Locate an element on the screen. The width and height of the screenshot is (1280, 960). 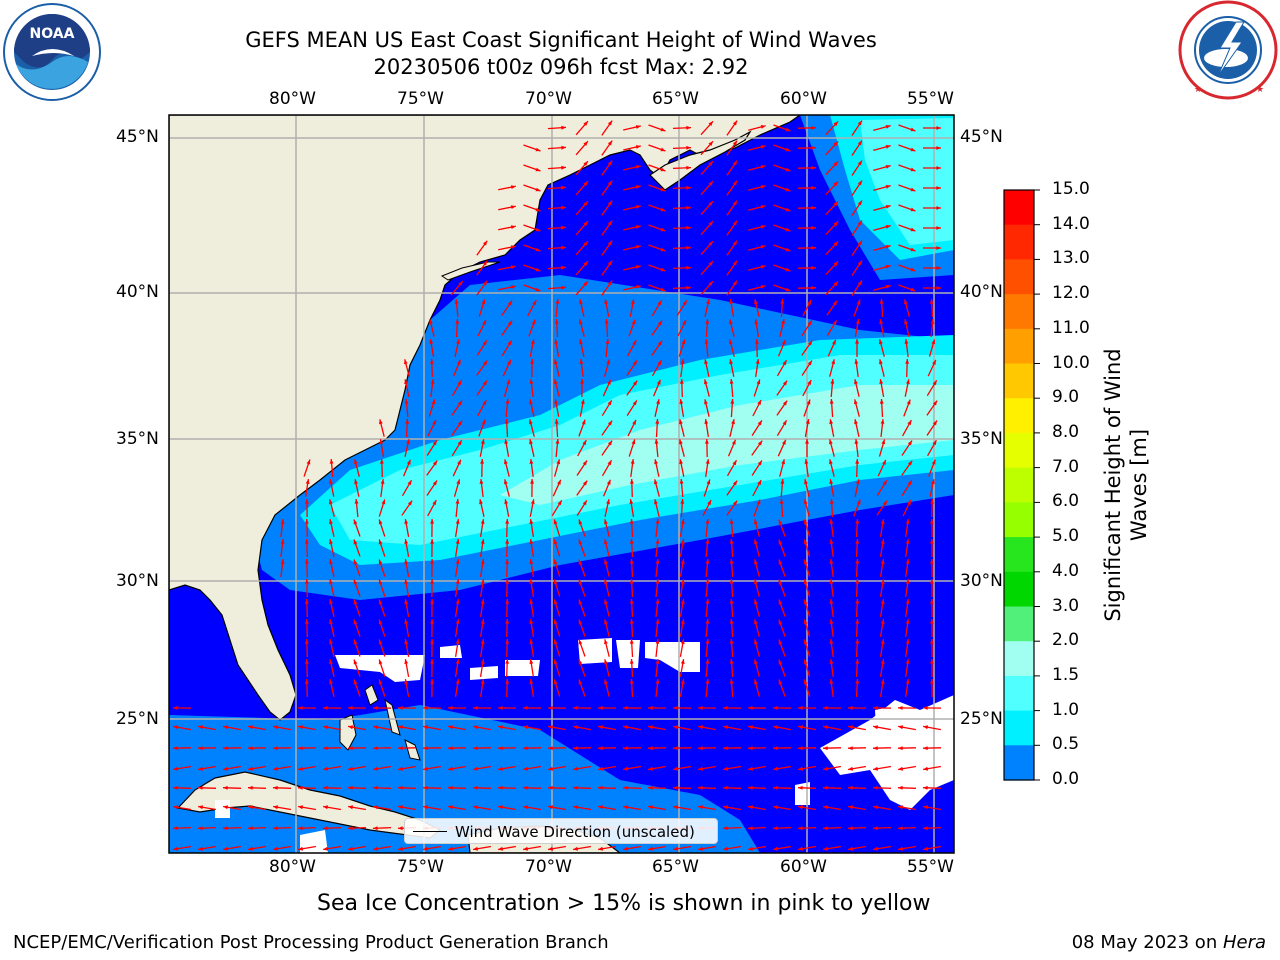
lat-label-left-45n: 45°N is located at coordinates (137, 137).